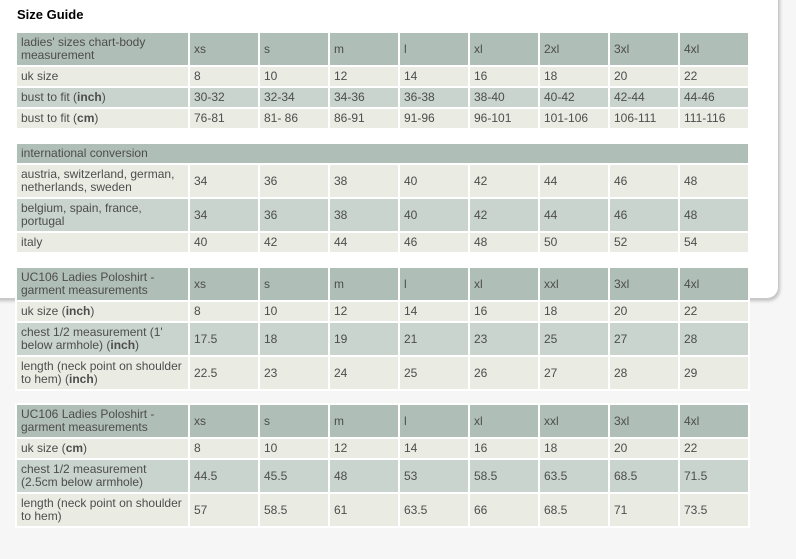 The width and height of the screenshot is (796, 559). What do you see at coordinates (574, 181) in the screenshot?
I see `value-cell: 44` at bounding box center [574, 181].